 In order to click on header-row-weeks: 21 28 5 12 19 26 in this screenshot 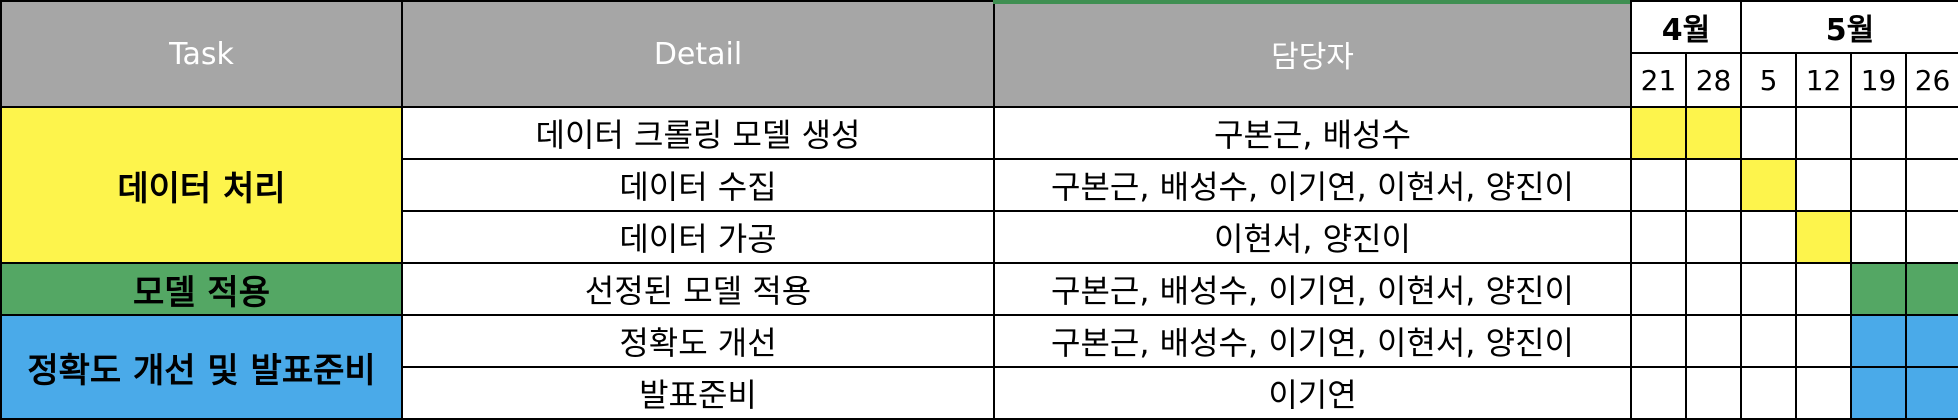, I will do `click(979, 80)`.